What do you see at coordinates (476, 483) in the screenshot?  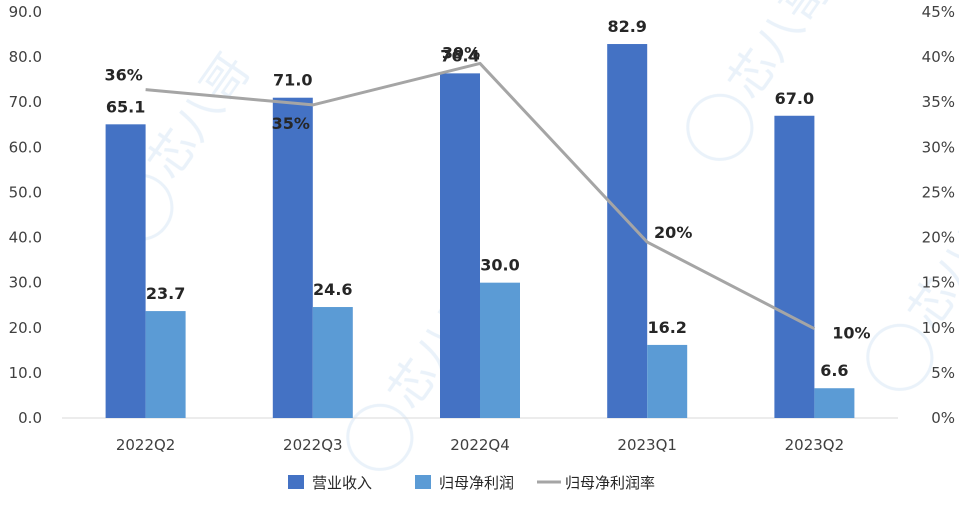 I see `legend-label: 归母净利润` at bounding box center [476, 483].